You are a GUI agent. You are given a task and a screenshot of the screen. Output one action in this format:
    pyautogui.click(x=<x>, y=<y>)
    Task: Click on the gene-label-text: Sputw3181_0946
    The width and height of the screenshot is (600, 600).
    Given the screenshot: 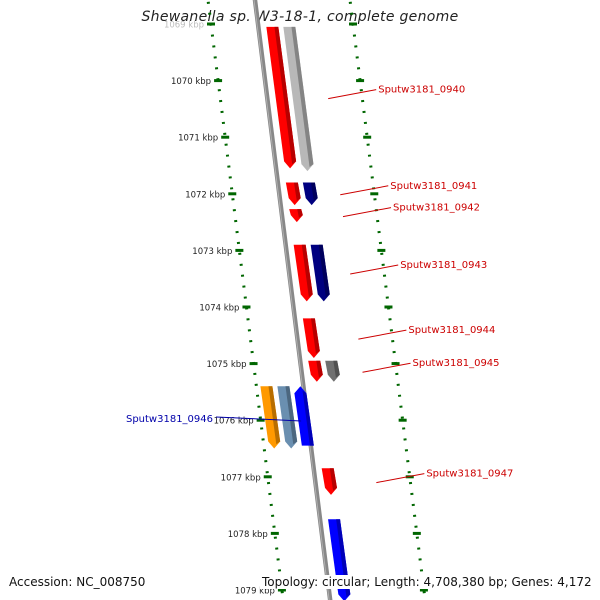 What is the action you would take?
    pyautogui.click(x=169, y=419)
    